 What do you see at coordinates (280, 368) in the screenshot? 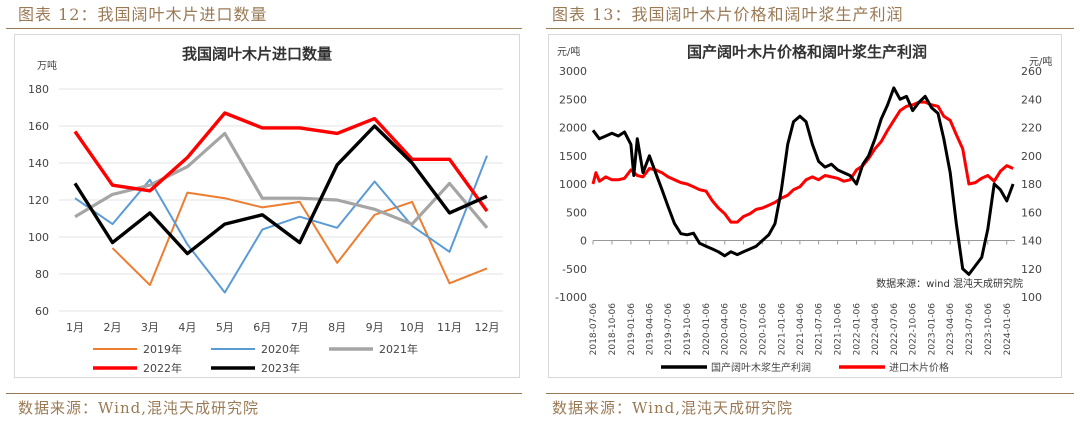
I see `legend-label: 2023年` at bounding box center [280, 368].